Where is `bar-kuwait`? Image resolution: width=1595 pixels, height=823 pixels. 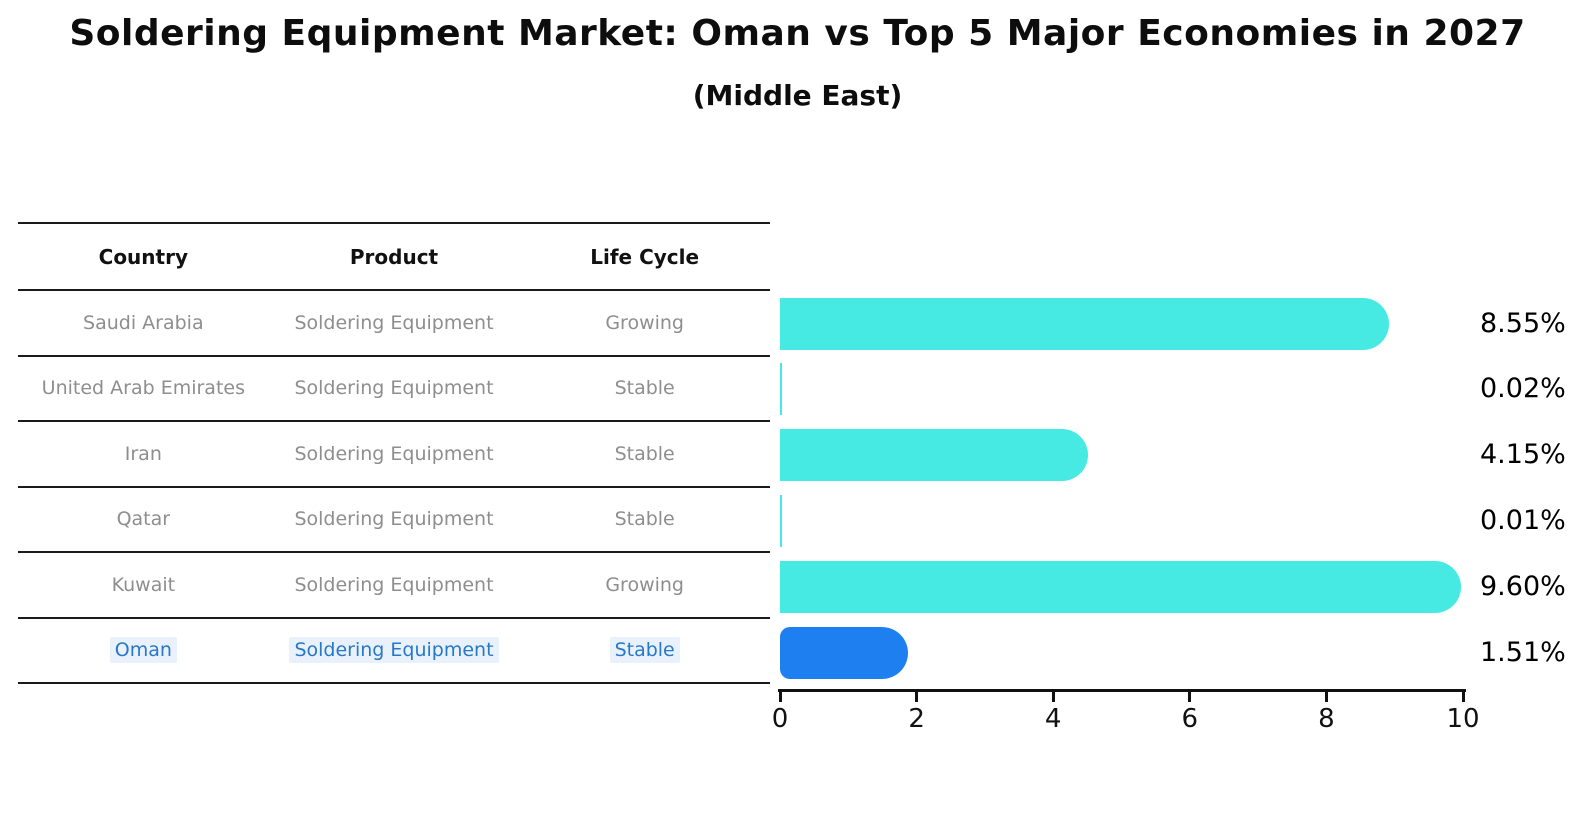
bar-kuwait is located at coordinates (1120, 586).